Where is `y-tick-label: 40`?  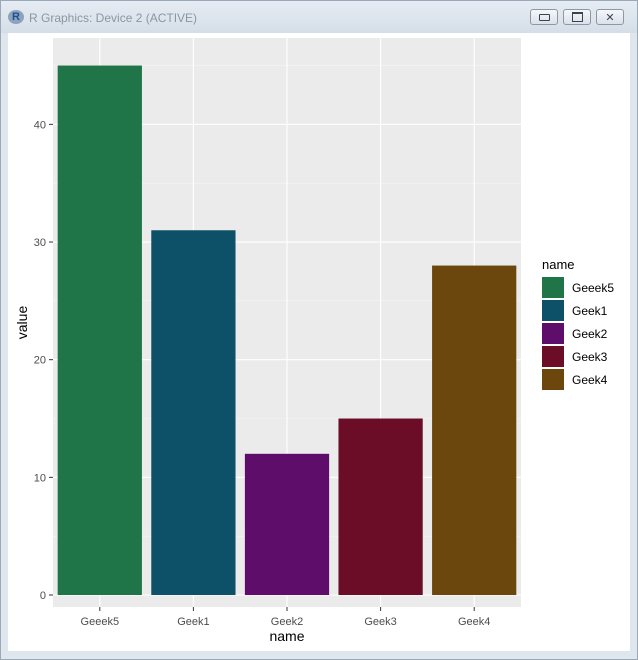 y-tick-label: 40 is located at coordinates (40, 125).